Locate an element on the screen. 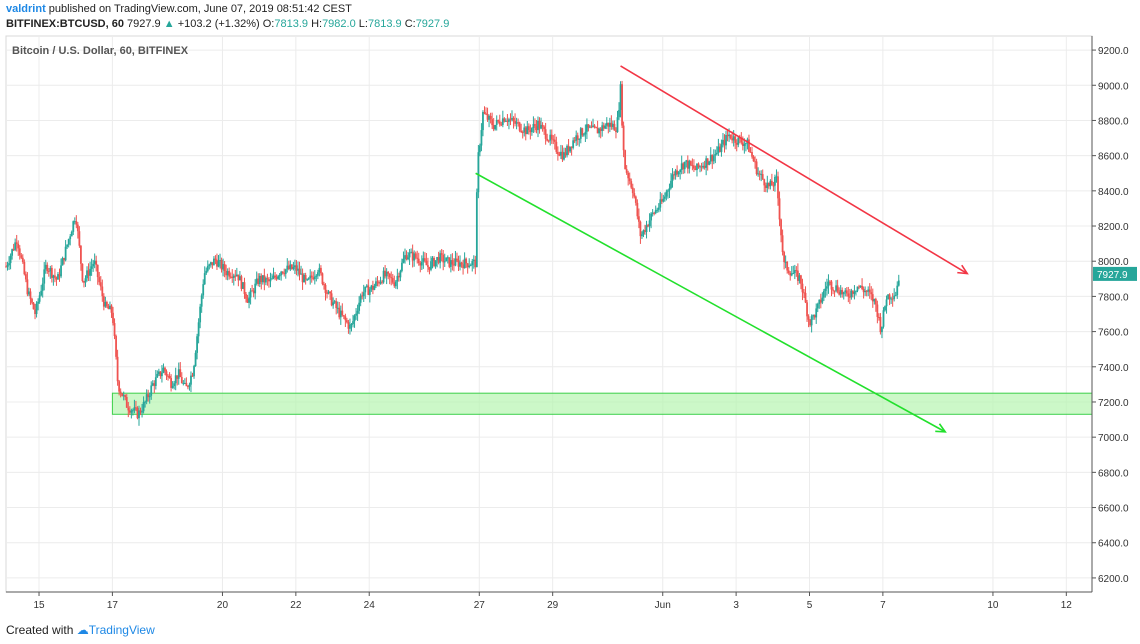 The image size is (1140, 644). footer: Created with ☁TradingView is located at coordinates (80, 630).